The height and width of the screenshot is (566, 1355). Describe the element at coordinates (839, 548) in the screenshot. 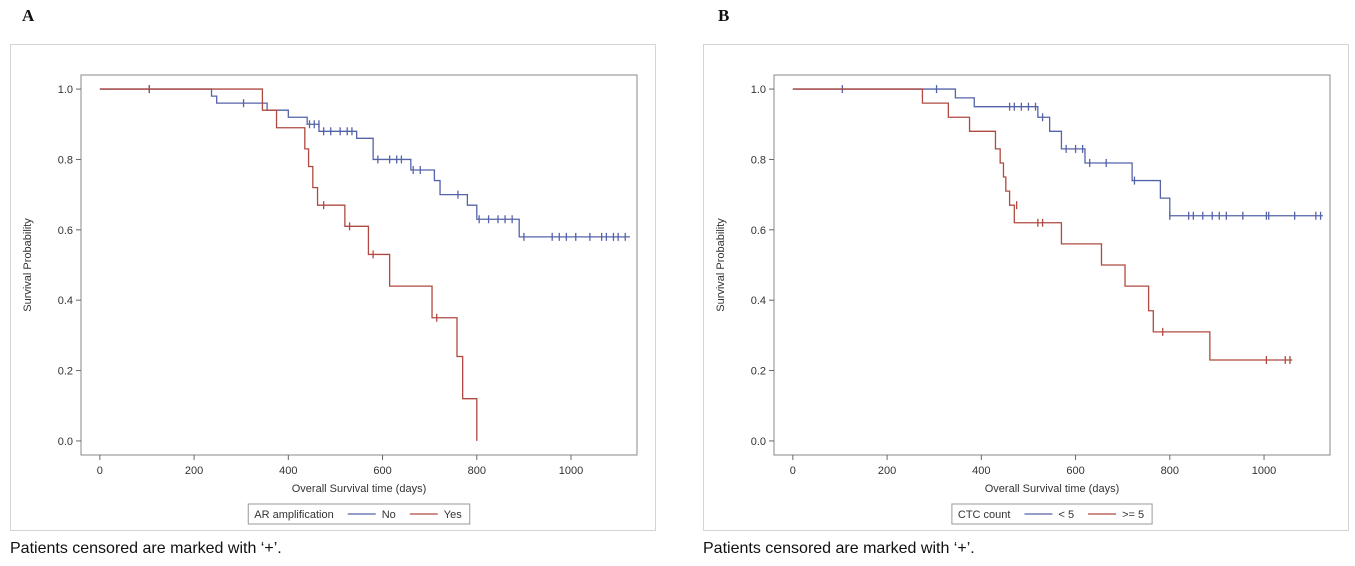

I see `footnote-b: Patients censored are marked with ‘+’.` at that location.